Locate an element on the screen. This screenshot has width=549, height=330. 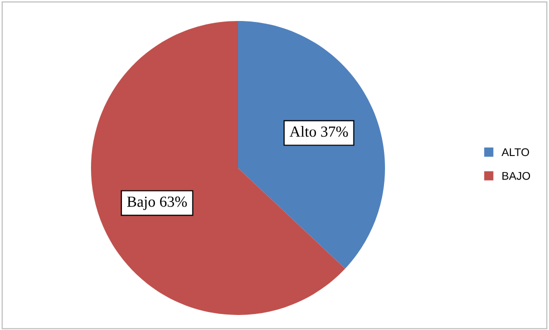
data-label: Bajo 63% is located at coordinates (157, 203).